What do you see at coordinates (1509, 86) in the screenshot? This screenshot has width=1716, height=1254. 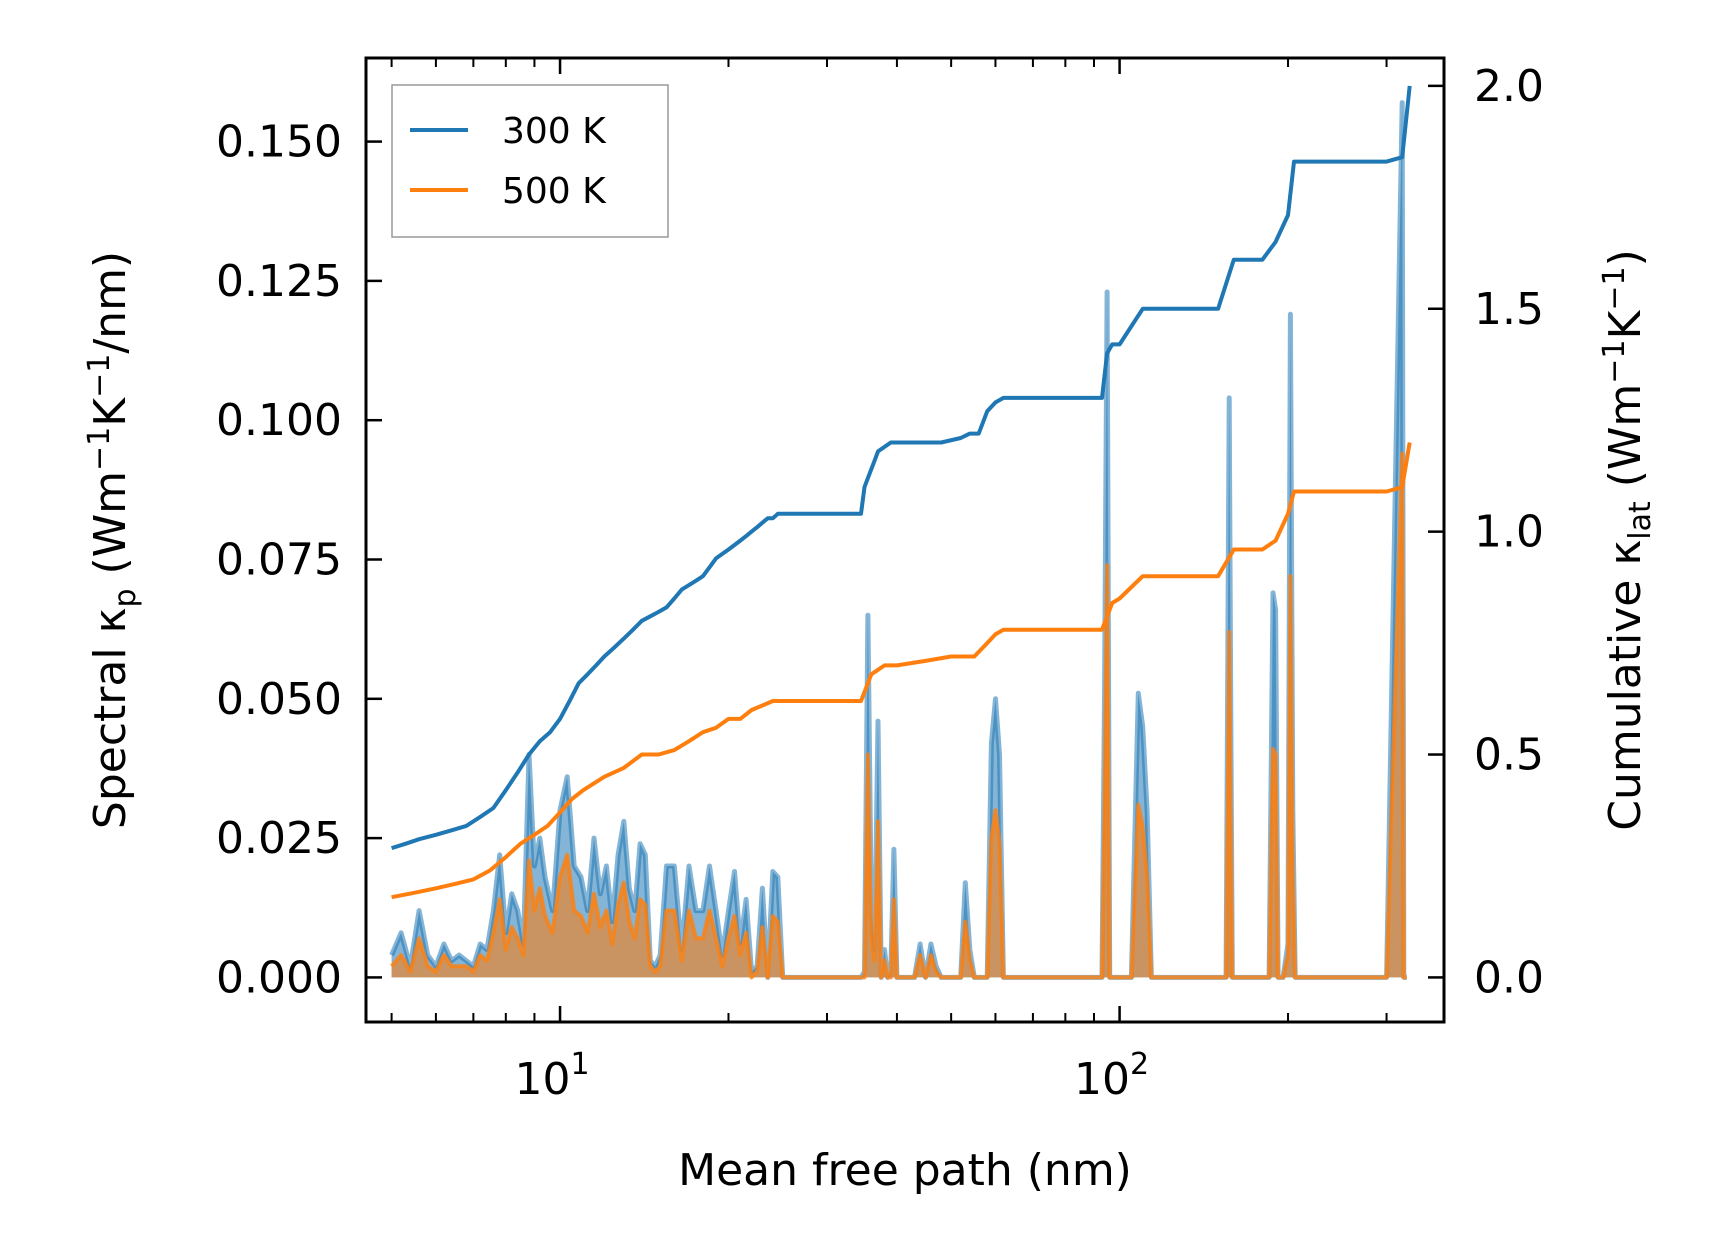 I see `right-y-tick-label: 2.0` at bounding box center [1509, 86].